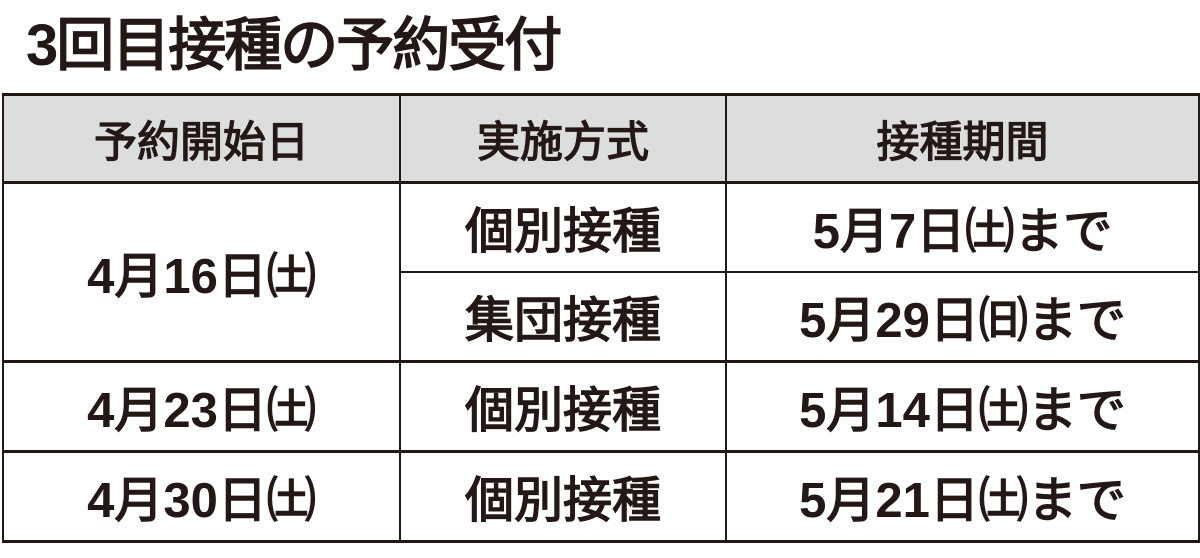 Image resolution: width=1200 pixels, height=558 pixels. I want to click on cell-period: 5月29日㈰まで, so click(962, 317).